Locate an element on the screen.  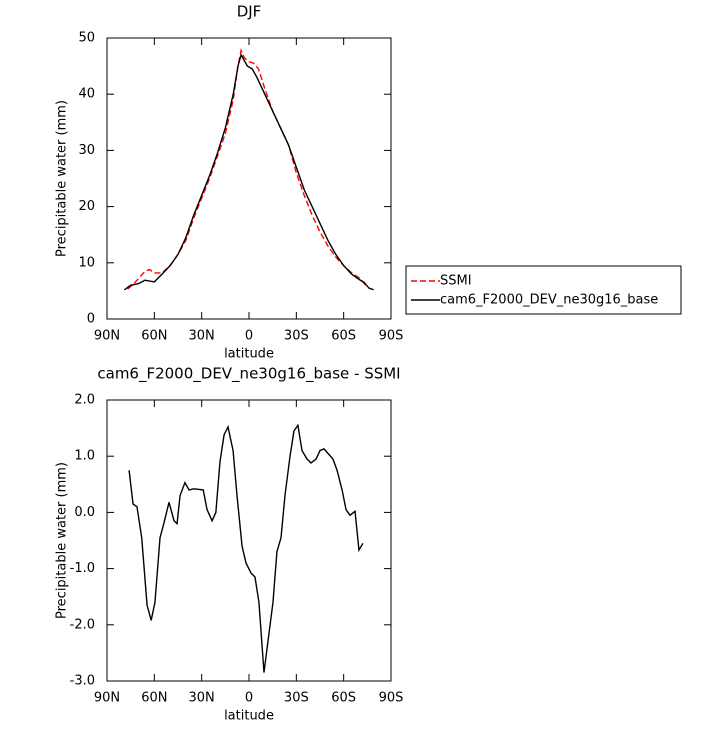
legend-label: cam6_F2000_DEV_ne30g16_base is located at coordinates (549, 300).